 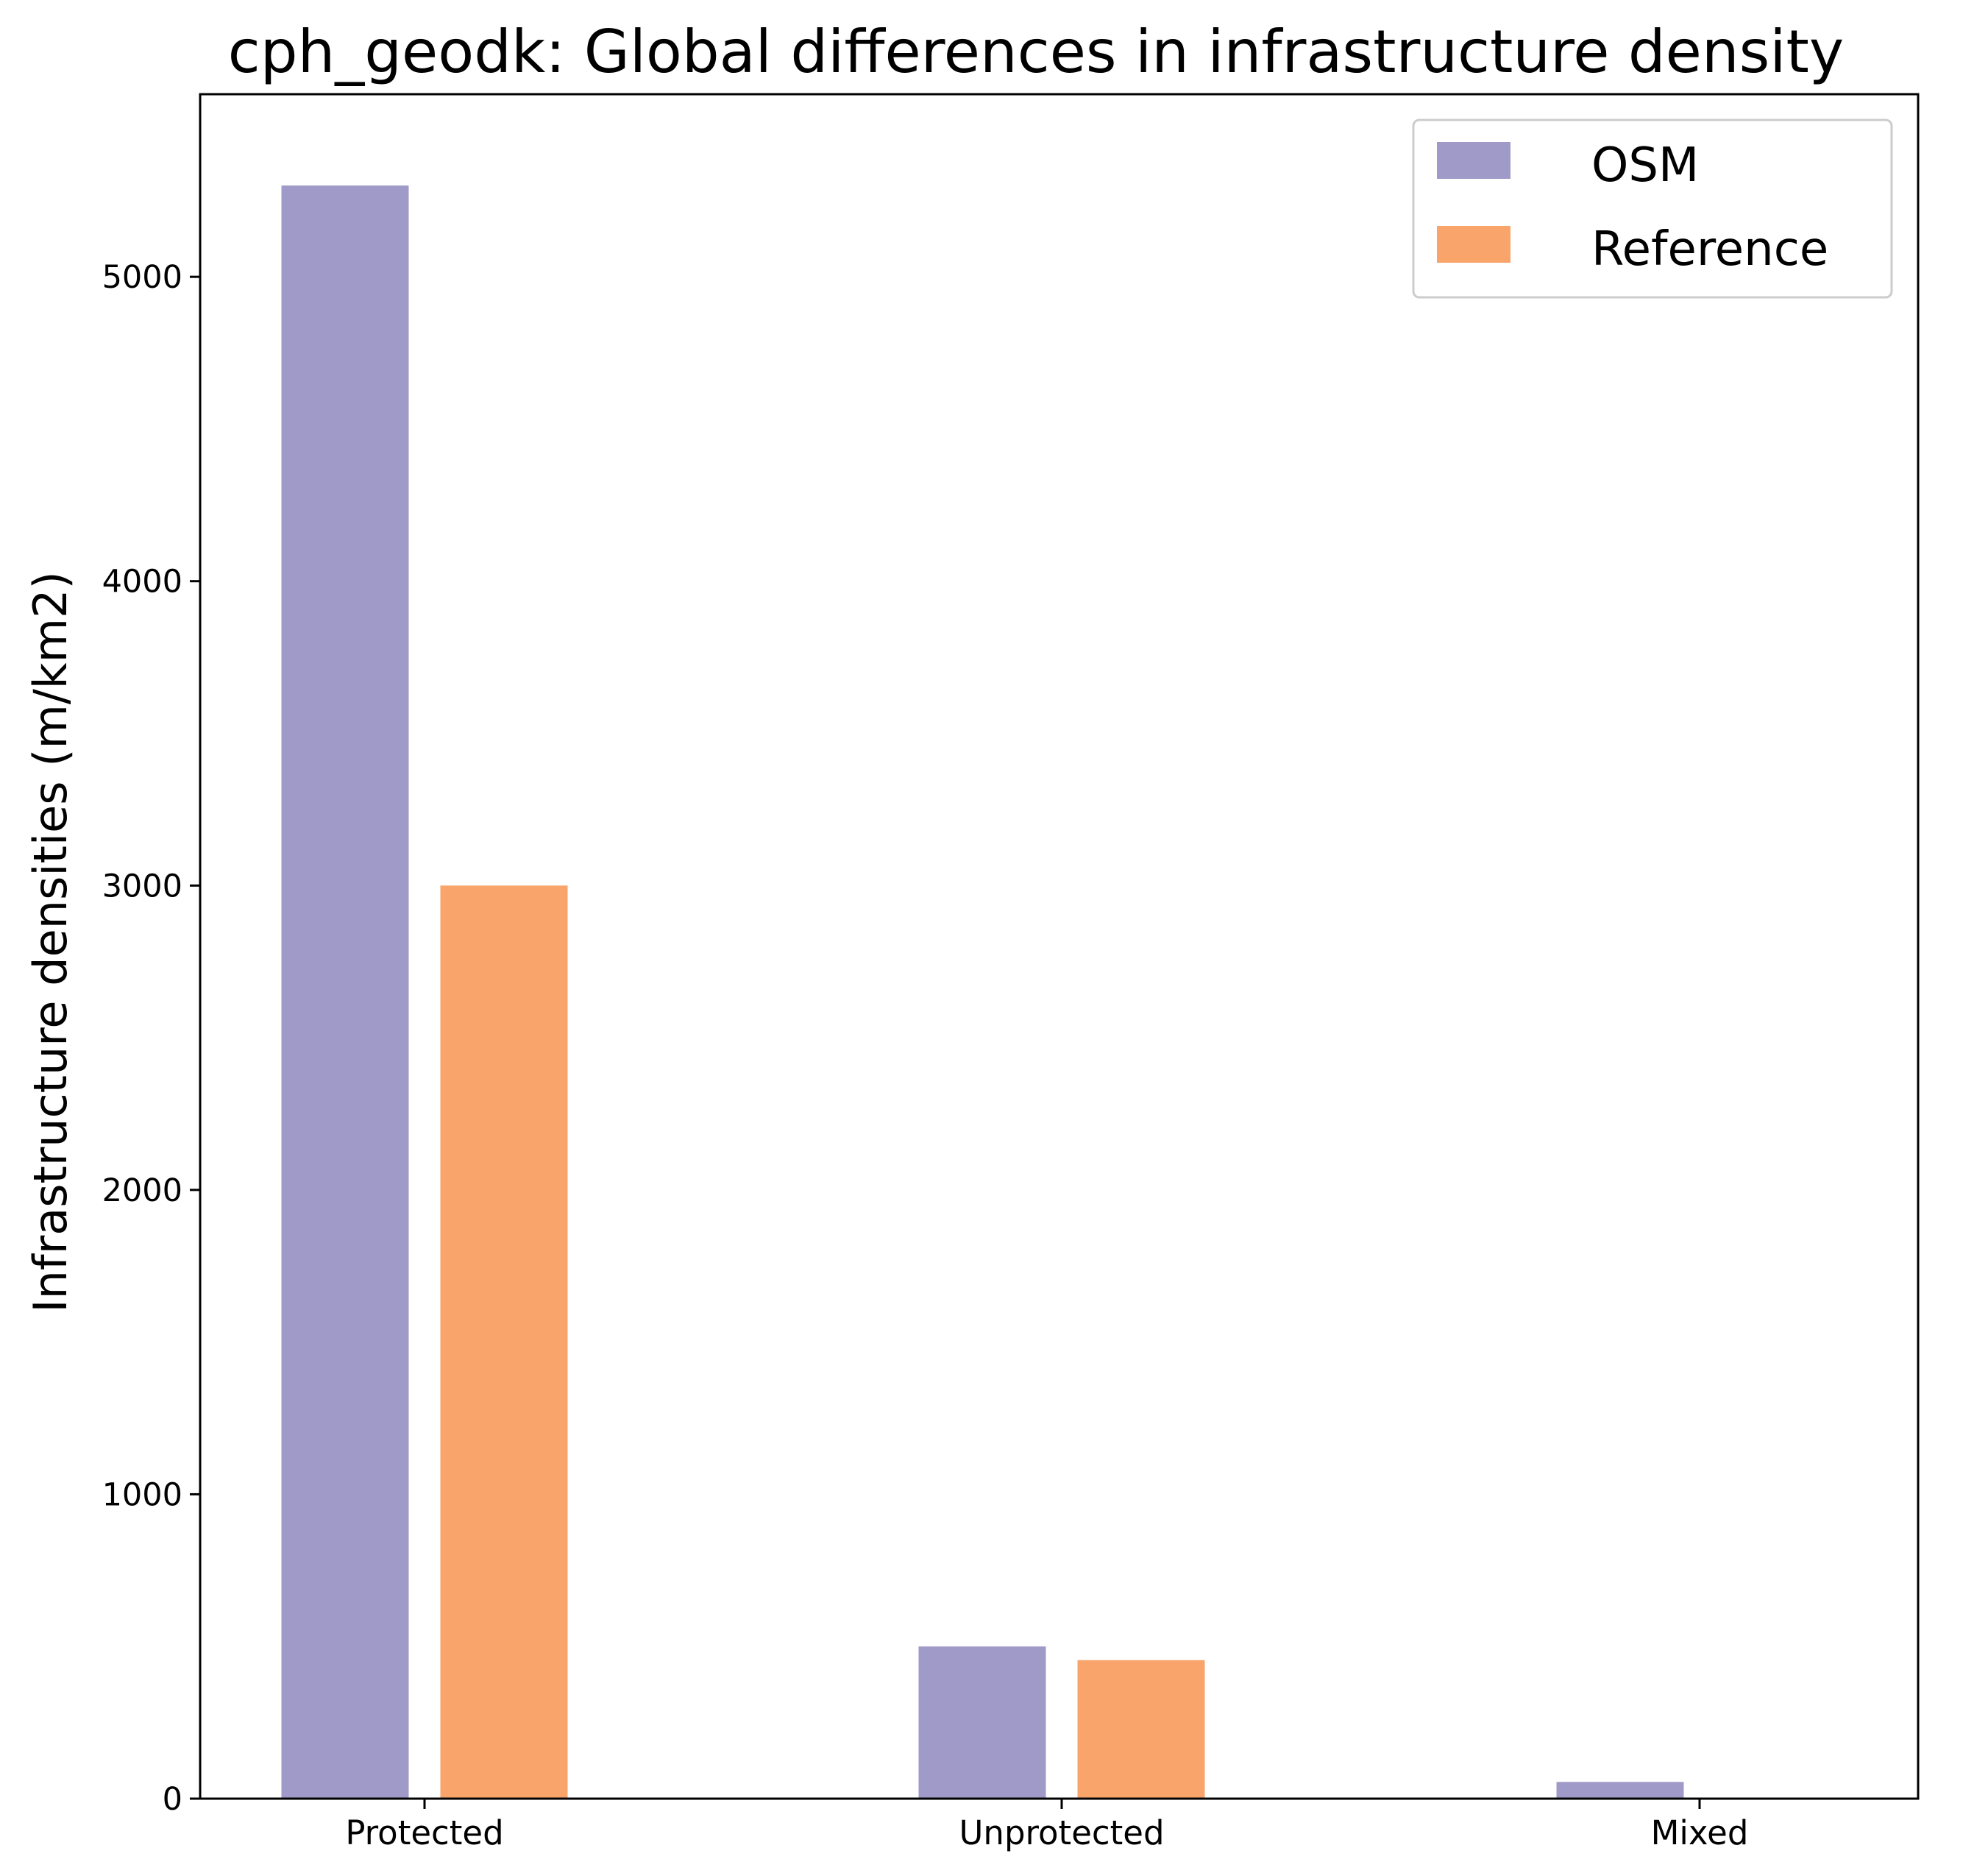 I want to click on legend-swatch-osm, so click(x=1473, y=160).